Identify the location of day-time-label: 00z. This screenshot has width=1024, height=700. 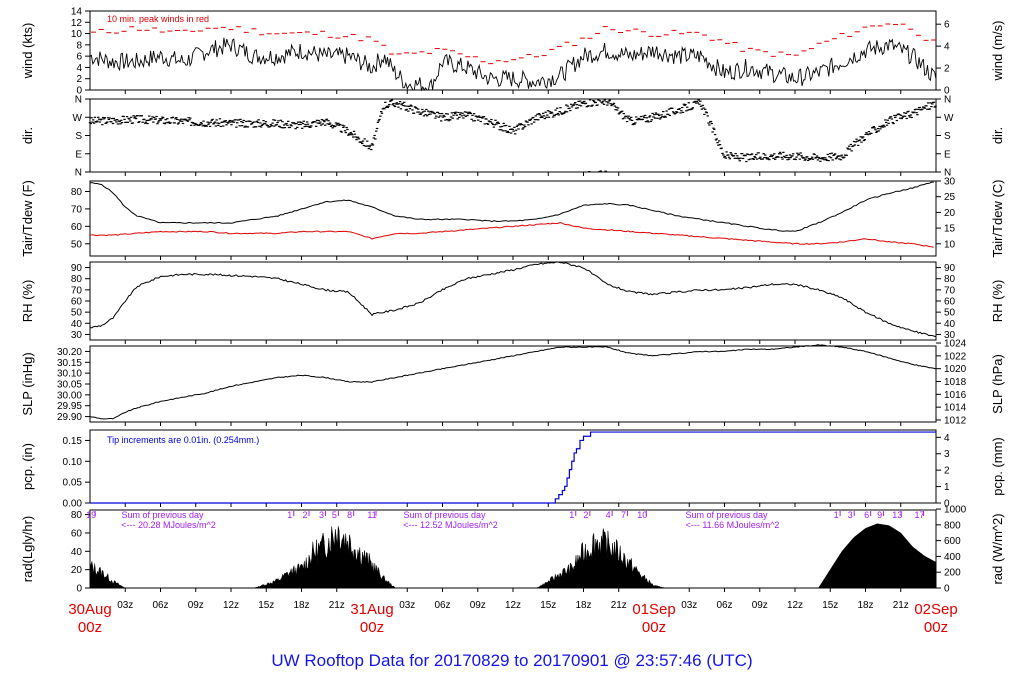
(936, 627).